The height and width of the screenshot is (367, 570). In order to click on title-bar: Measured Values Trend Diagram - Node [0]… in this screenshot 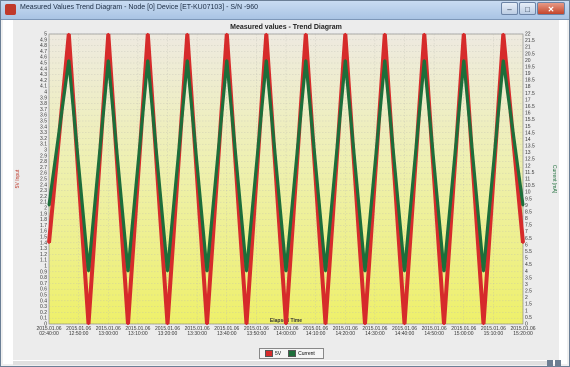, I will do `click(285, 10)`.